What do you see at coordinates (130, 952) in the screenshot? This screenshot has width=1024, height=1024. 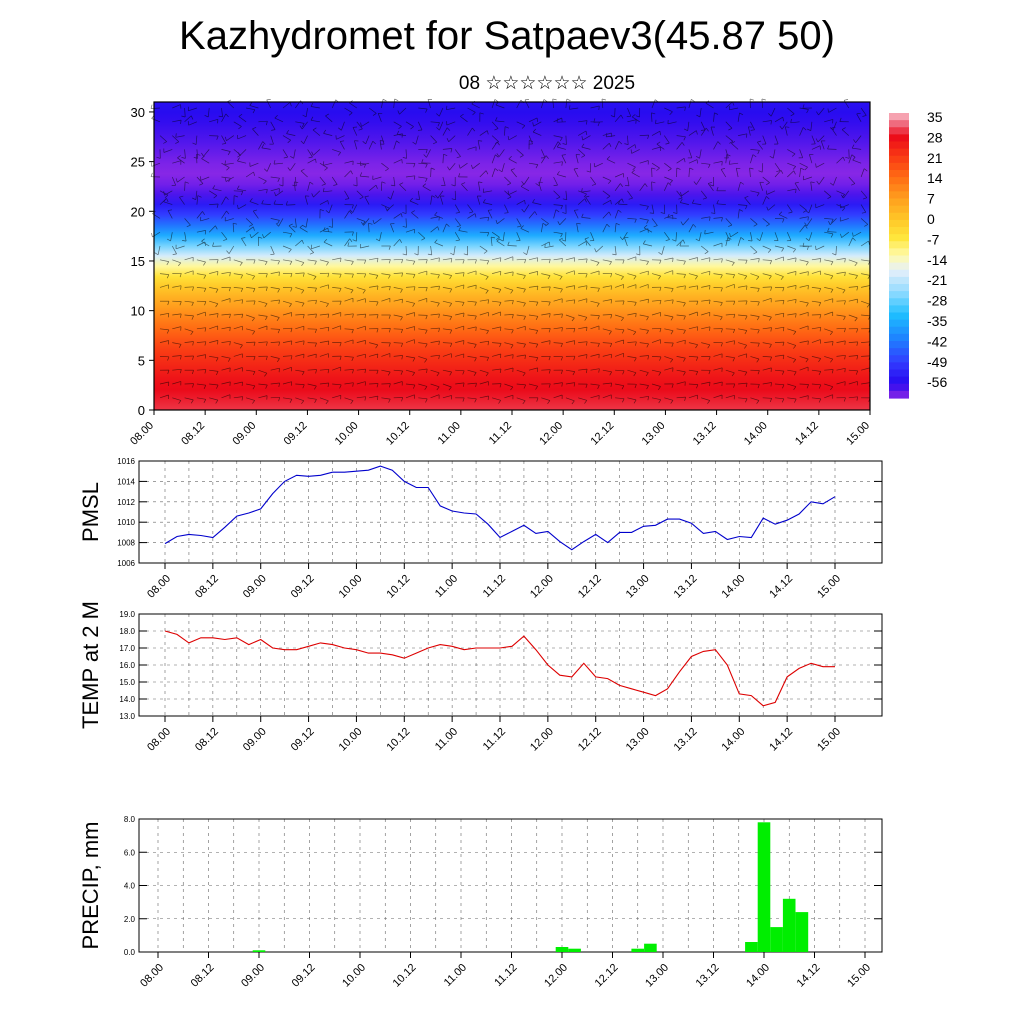 I see `y-tick-label: 0.0` at bounding box center [130, 952].